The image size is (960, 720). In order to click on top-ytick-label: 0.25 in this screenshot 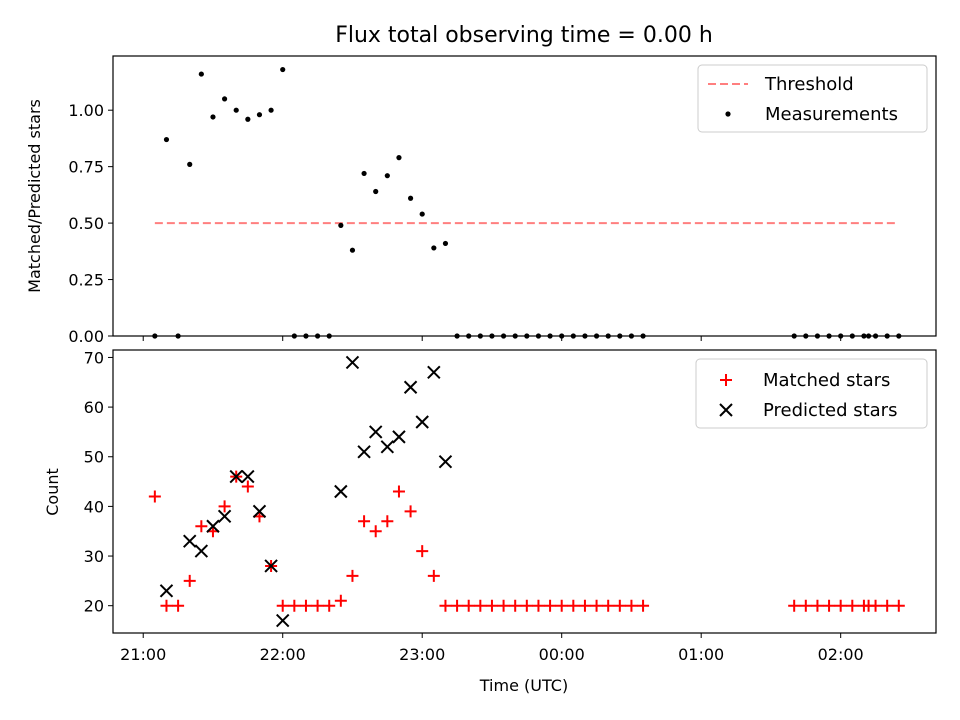, I will do `click(86, 280)`.